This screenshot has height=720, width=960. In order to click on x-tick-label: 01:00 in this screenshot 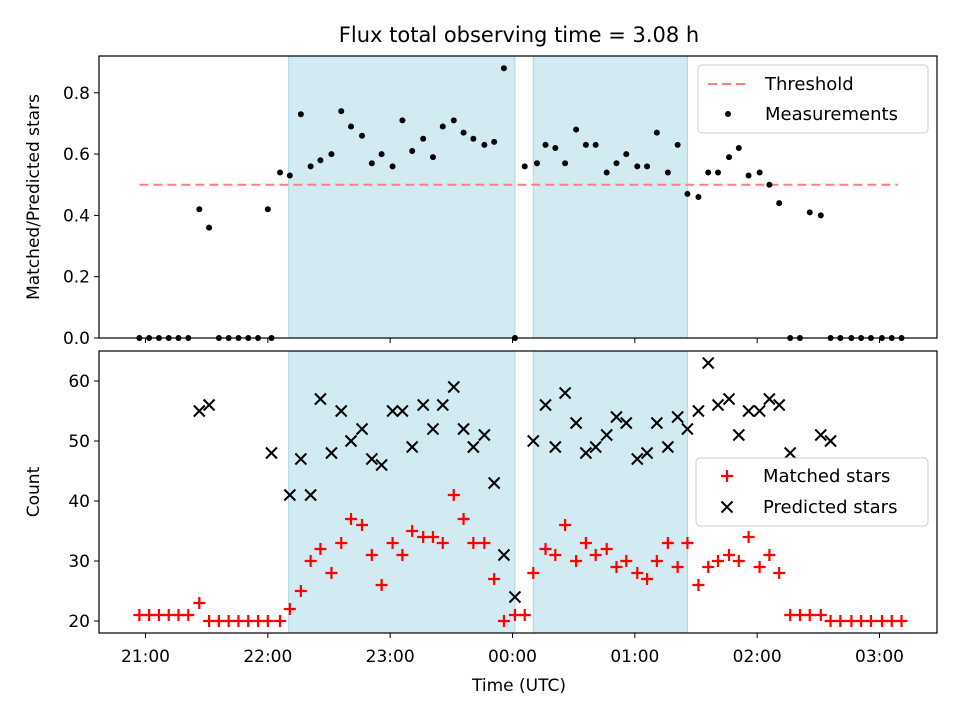, I will do `click(634, 657)`.